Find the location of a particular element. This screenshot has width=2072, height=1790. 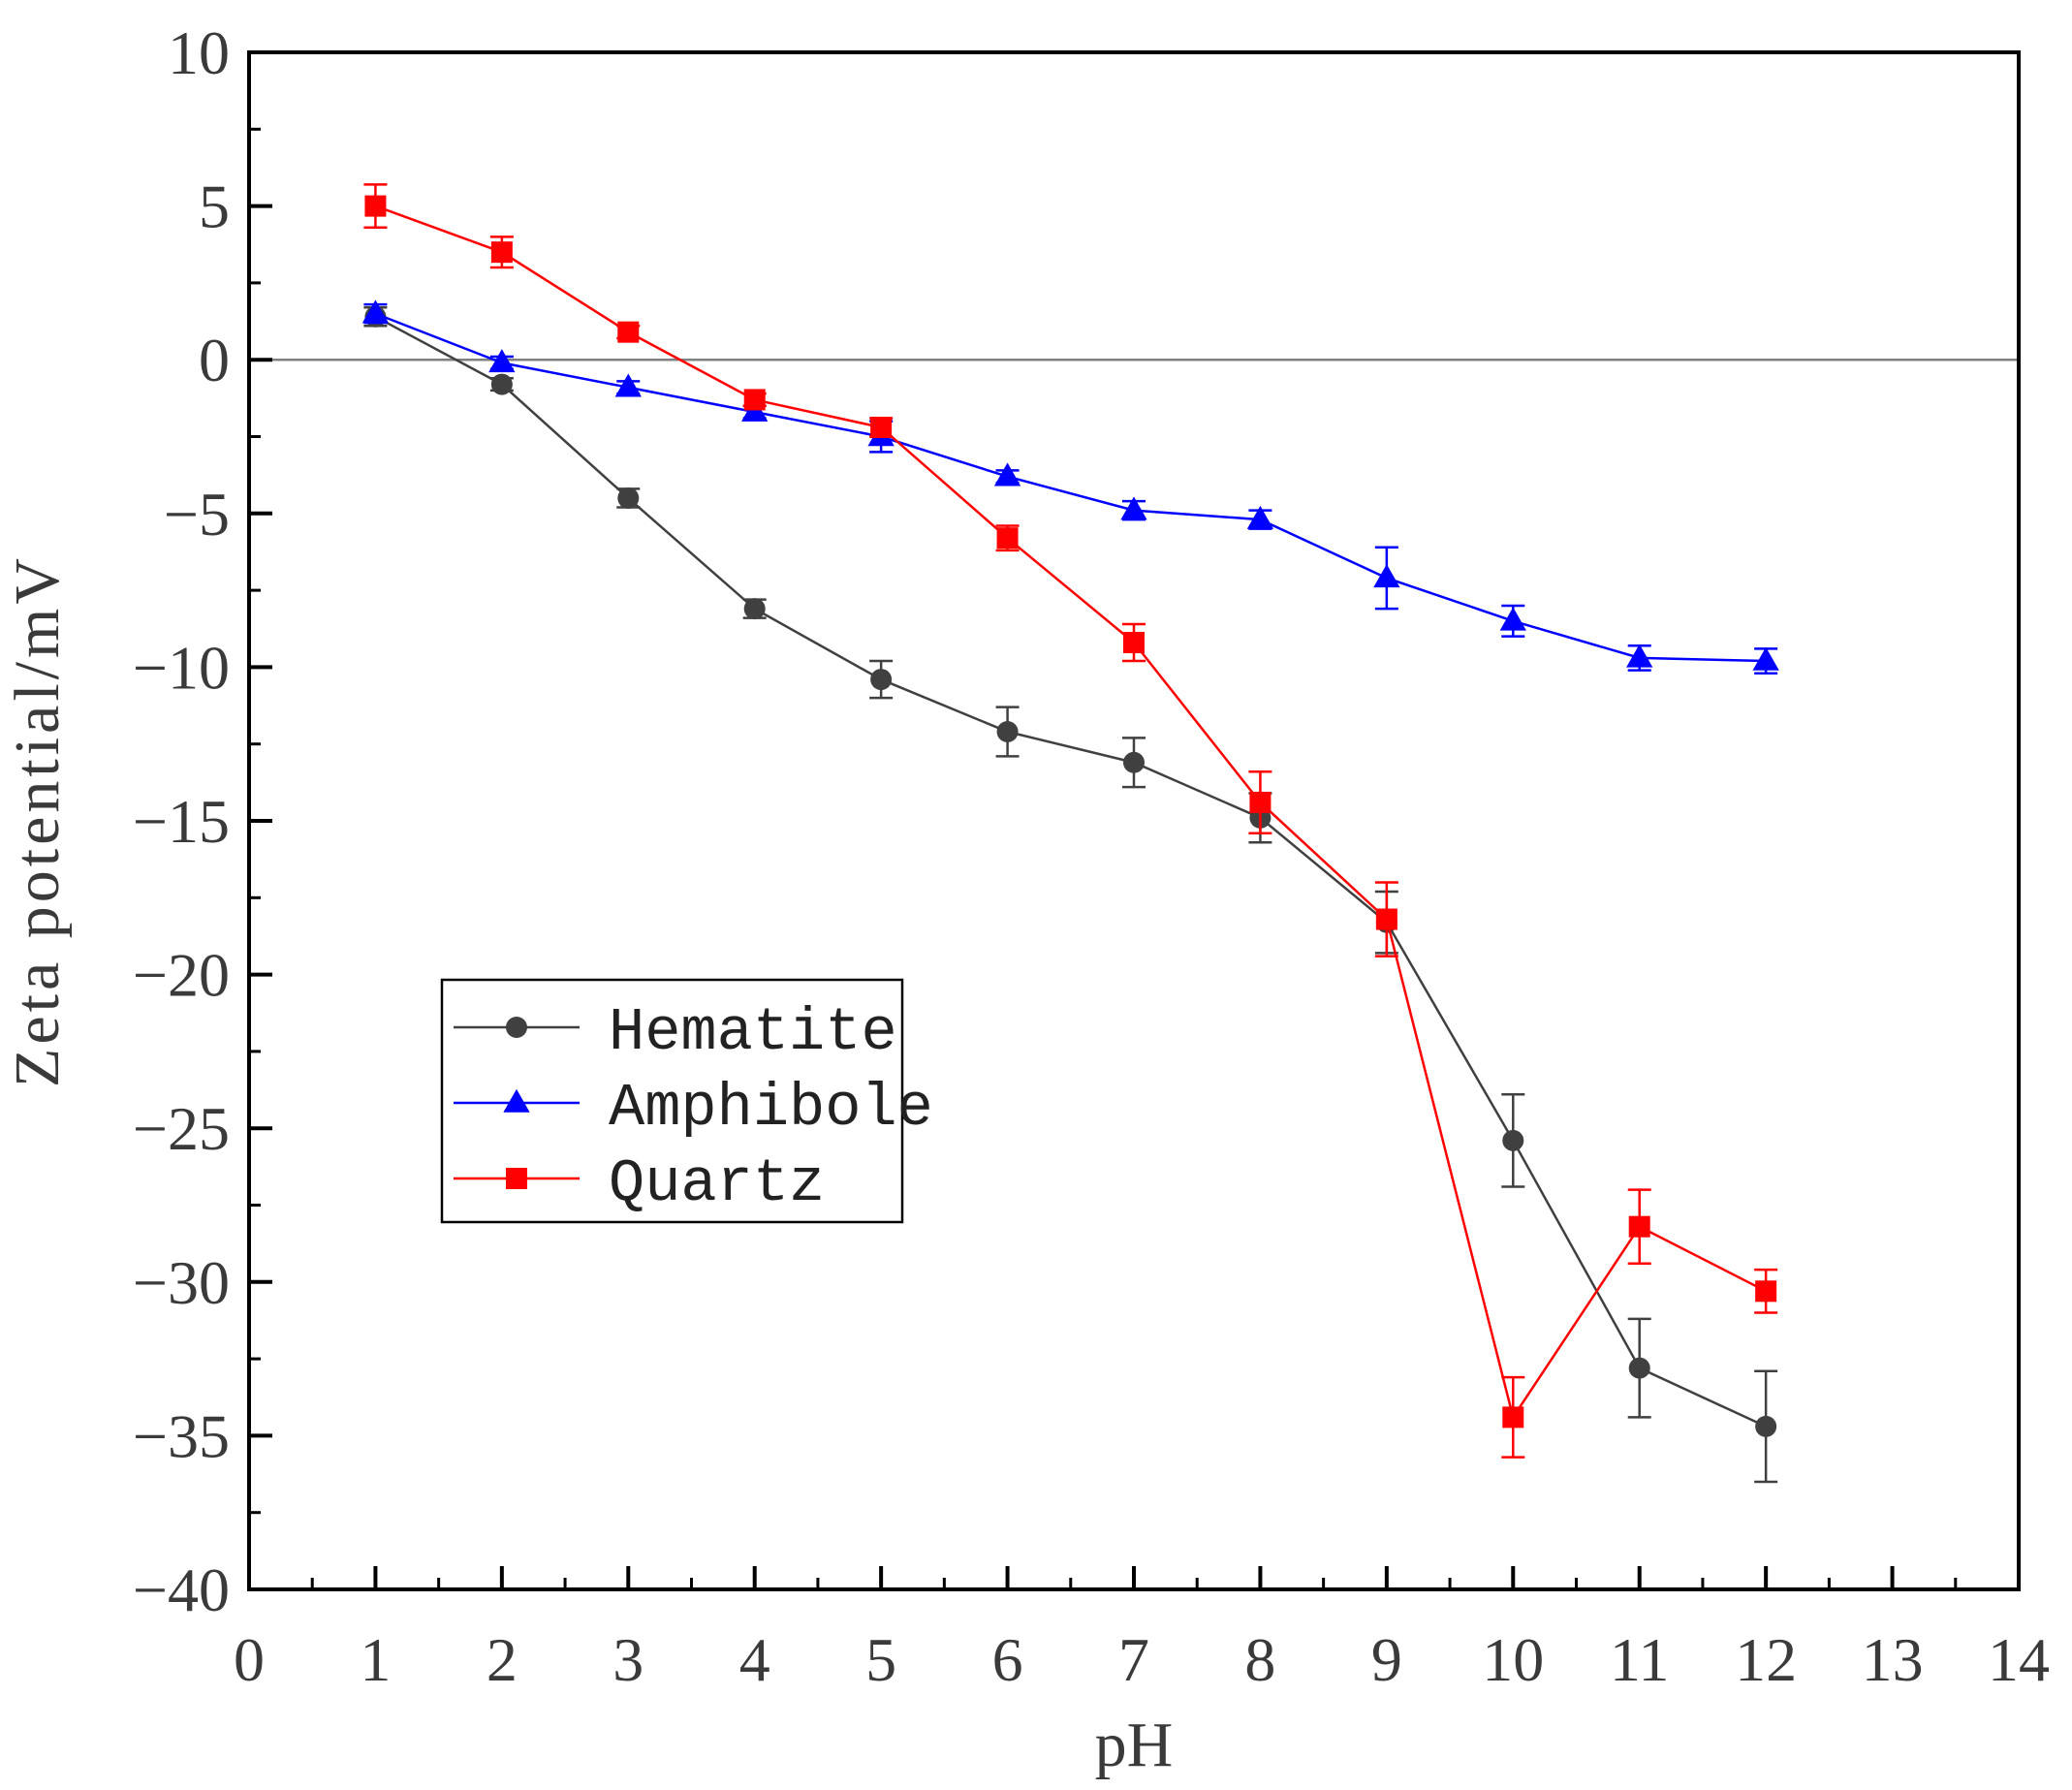

x-axis-title: pH is located at coordinates (1134, 1745).